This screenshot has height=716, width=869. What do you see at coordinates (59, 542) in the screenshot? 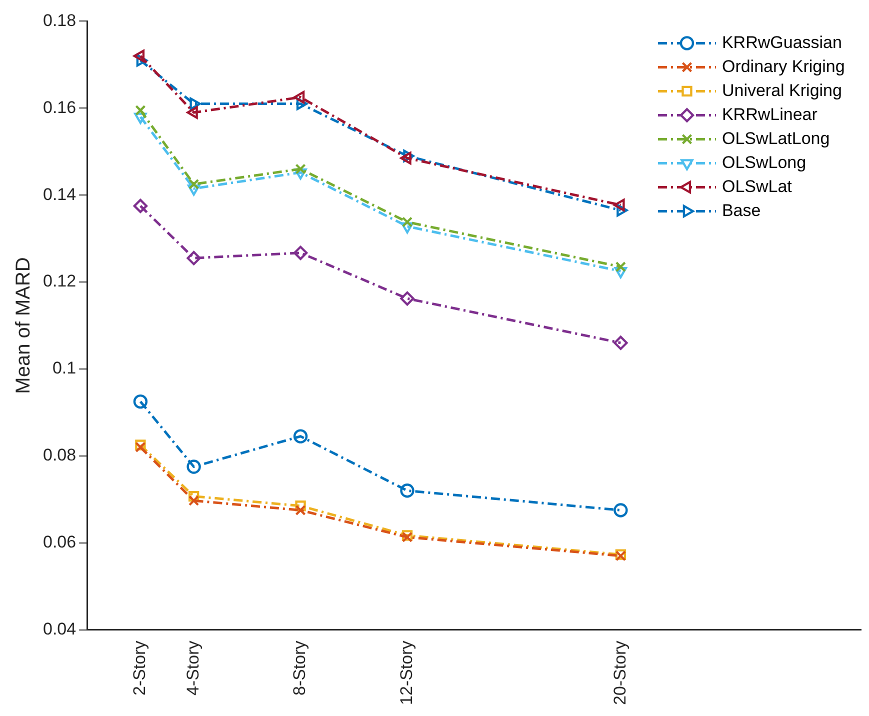
I see `y-tick-label: 0.06` at bounding box center [59, 542].